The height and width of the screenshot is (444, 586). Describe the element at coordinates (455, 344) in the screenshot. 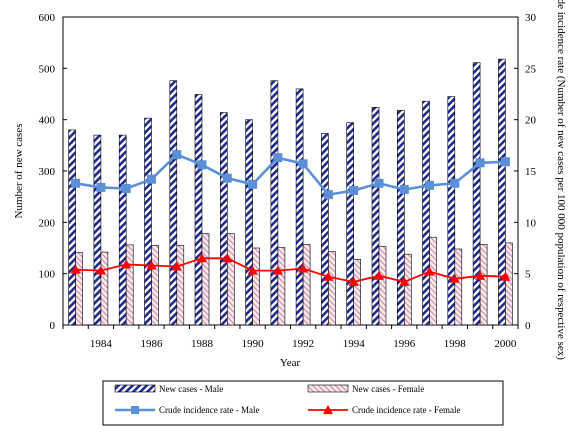

I see `x-tick-label: 1998` at that location.